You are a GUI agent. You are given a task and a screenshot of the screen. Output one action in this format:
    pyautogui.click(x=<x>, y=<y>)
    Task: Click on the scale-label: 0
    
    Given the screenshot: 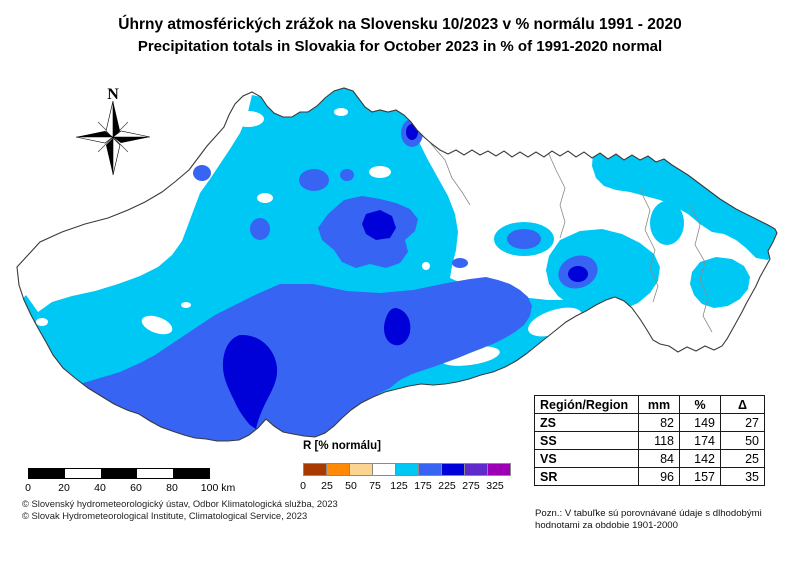 What is the action you would take?
    pyautogui.click(x=28, y=488)
    